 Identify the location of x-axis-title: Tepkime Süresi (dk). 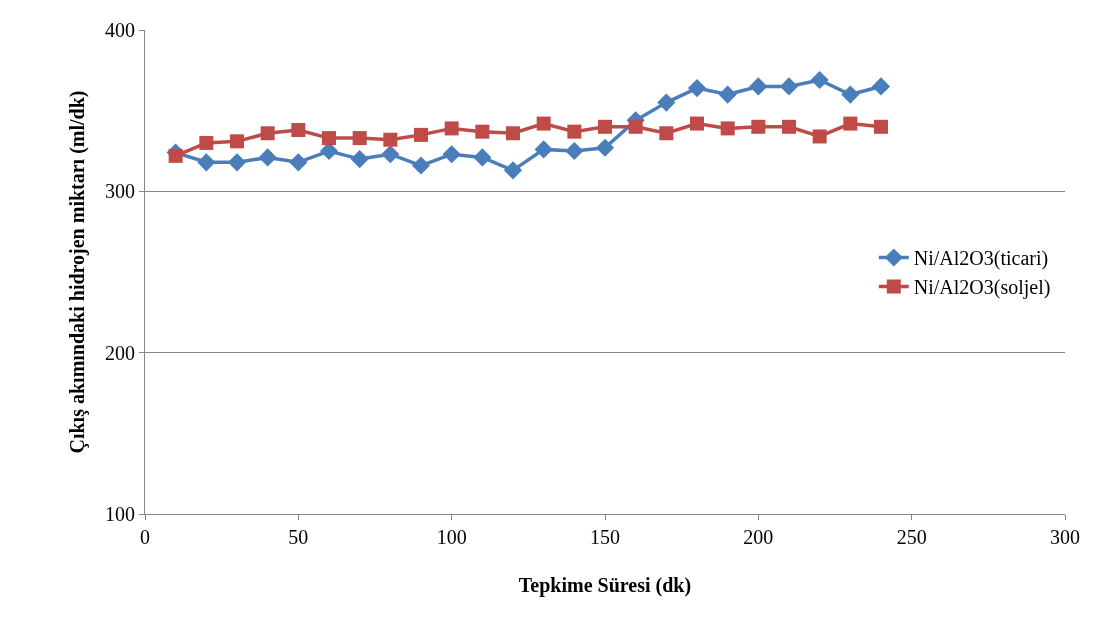
(605, 585).